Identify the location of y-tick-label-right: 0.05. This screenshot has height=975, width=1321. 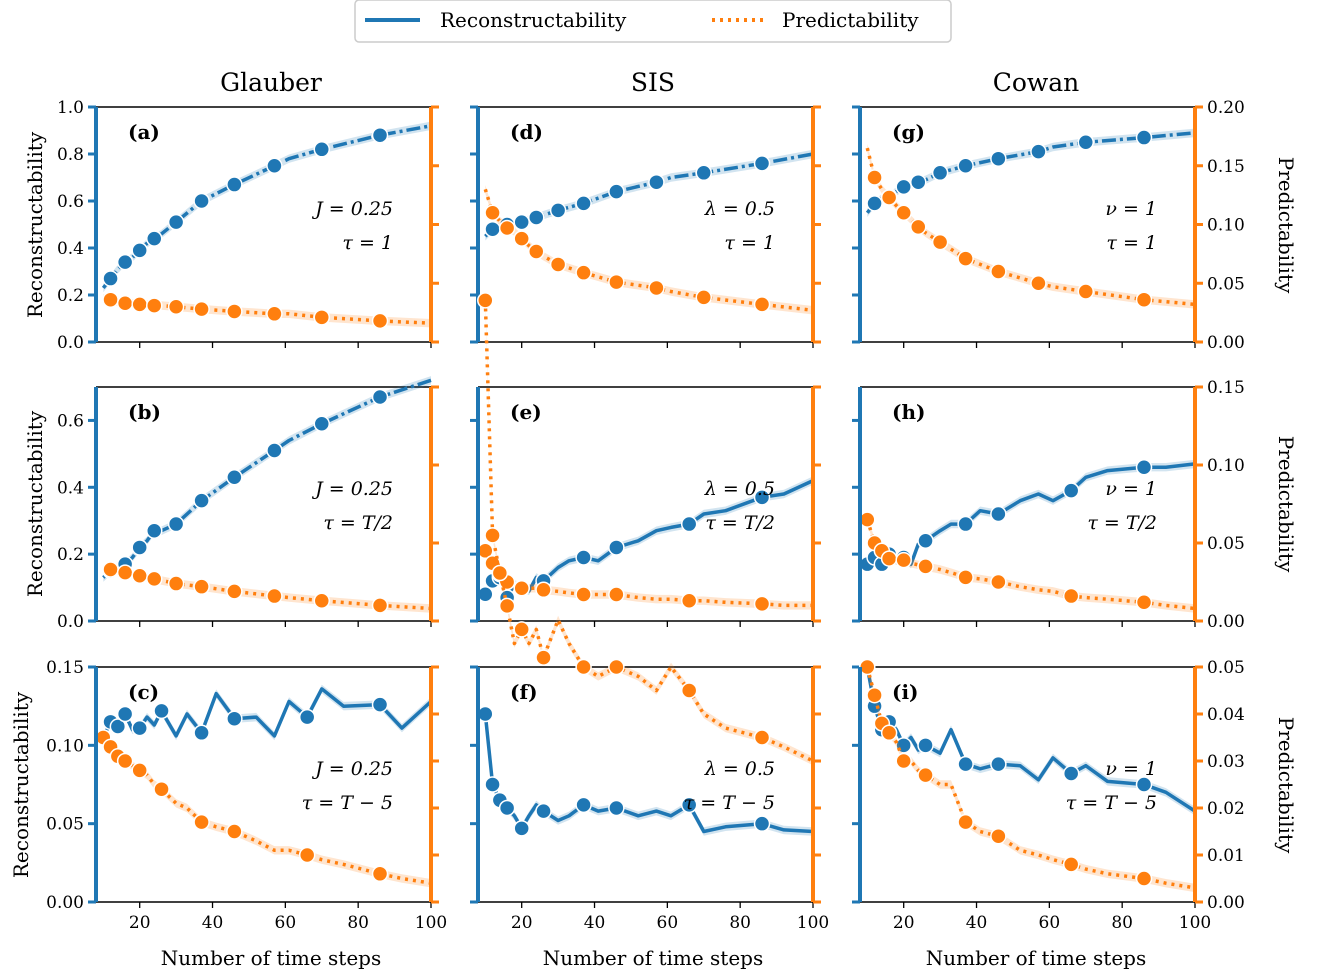
(1226, 284).